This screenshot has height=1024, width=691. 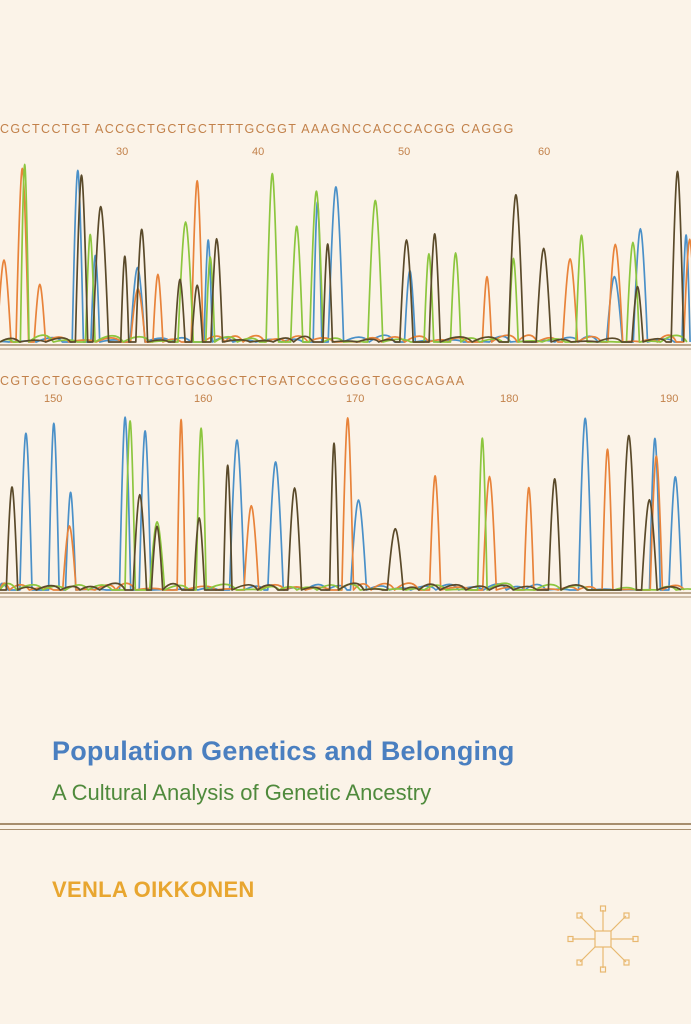 I want to click on tick-label: 190, so click(x=669, y=399).